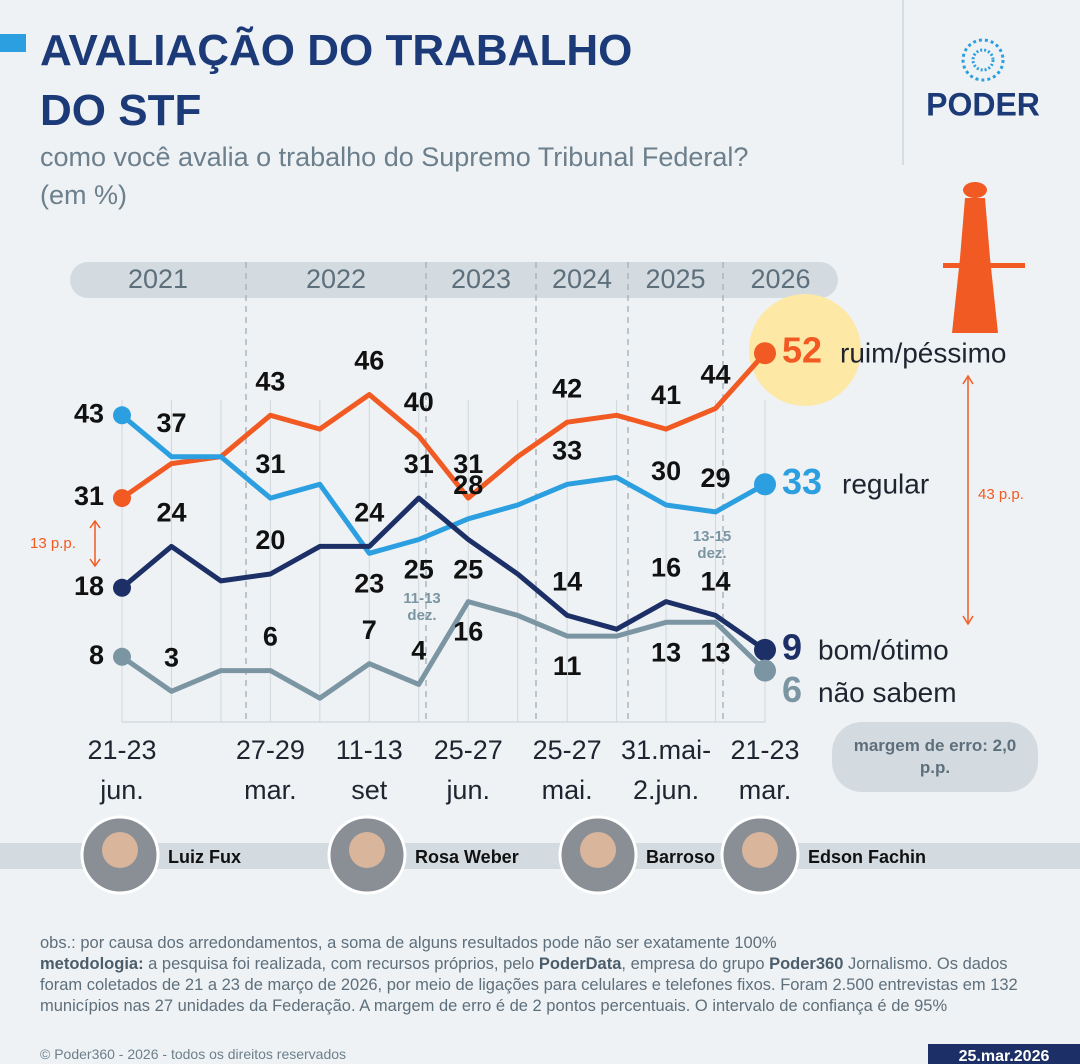 This screenshot has height=1064, width=1080. Describe the element at coordinates (802, 350) in the screenshot. I see `end-value: 52` at that location.